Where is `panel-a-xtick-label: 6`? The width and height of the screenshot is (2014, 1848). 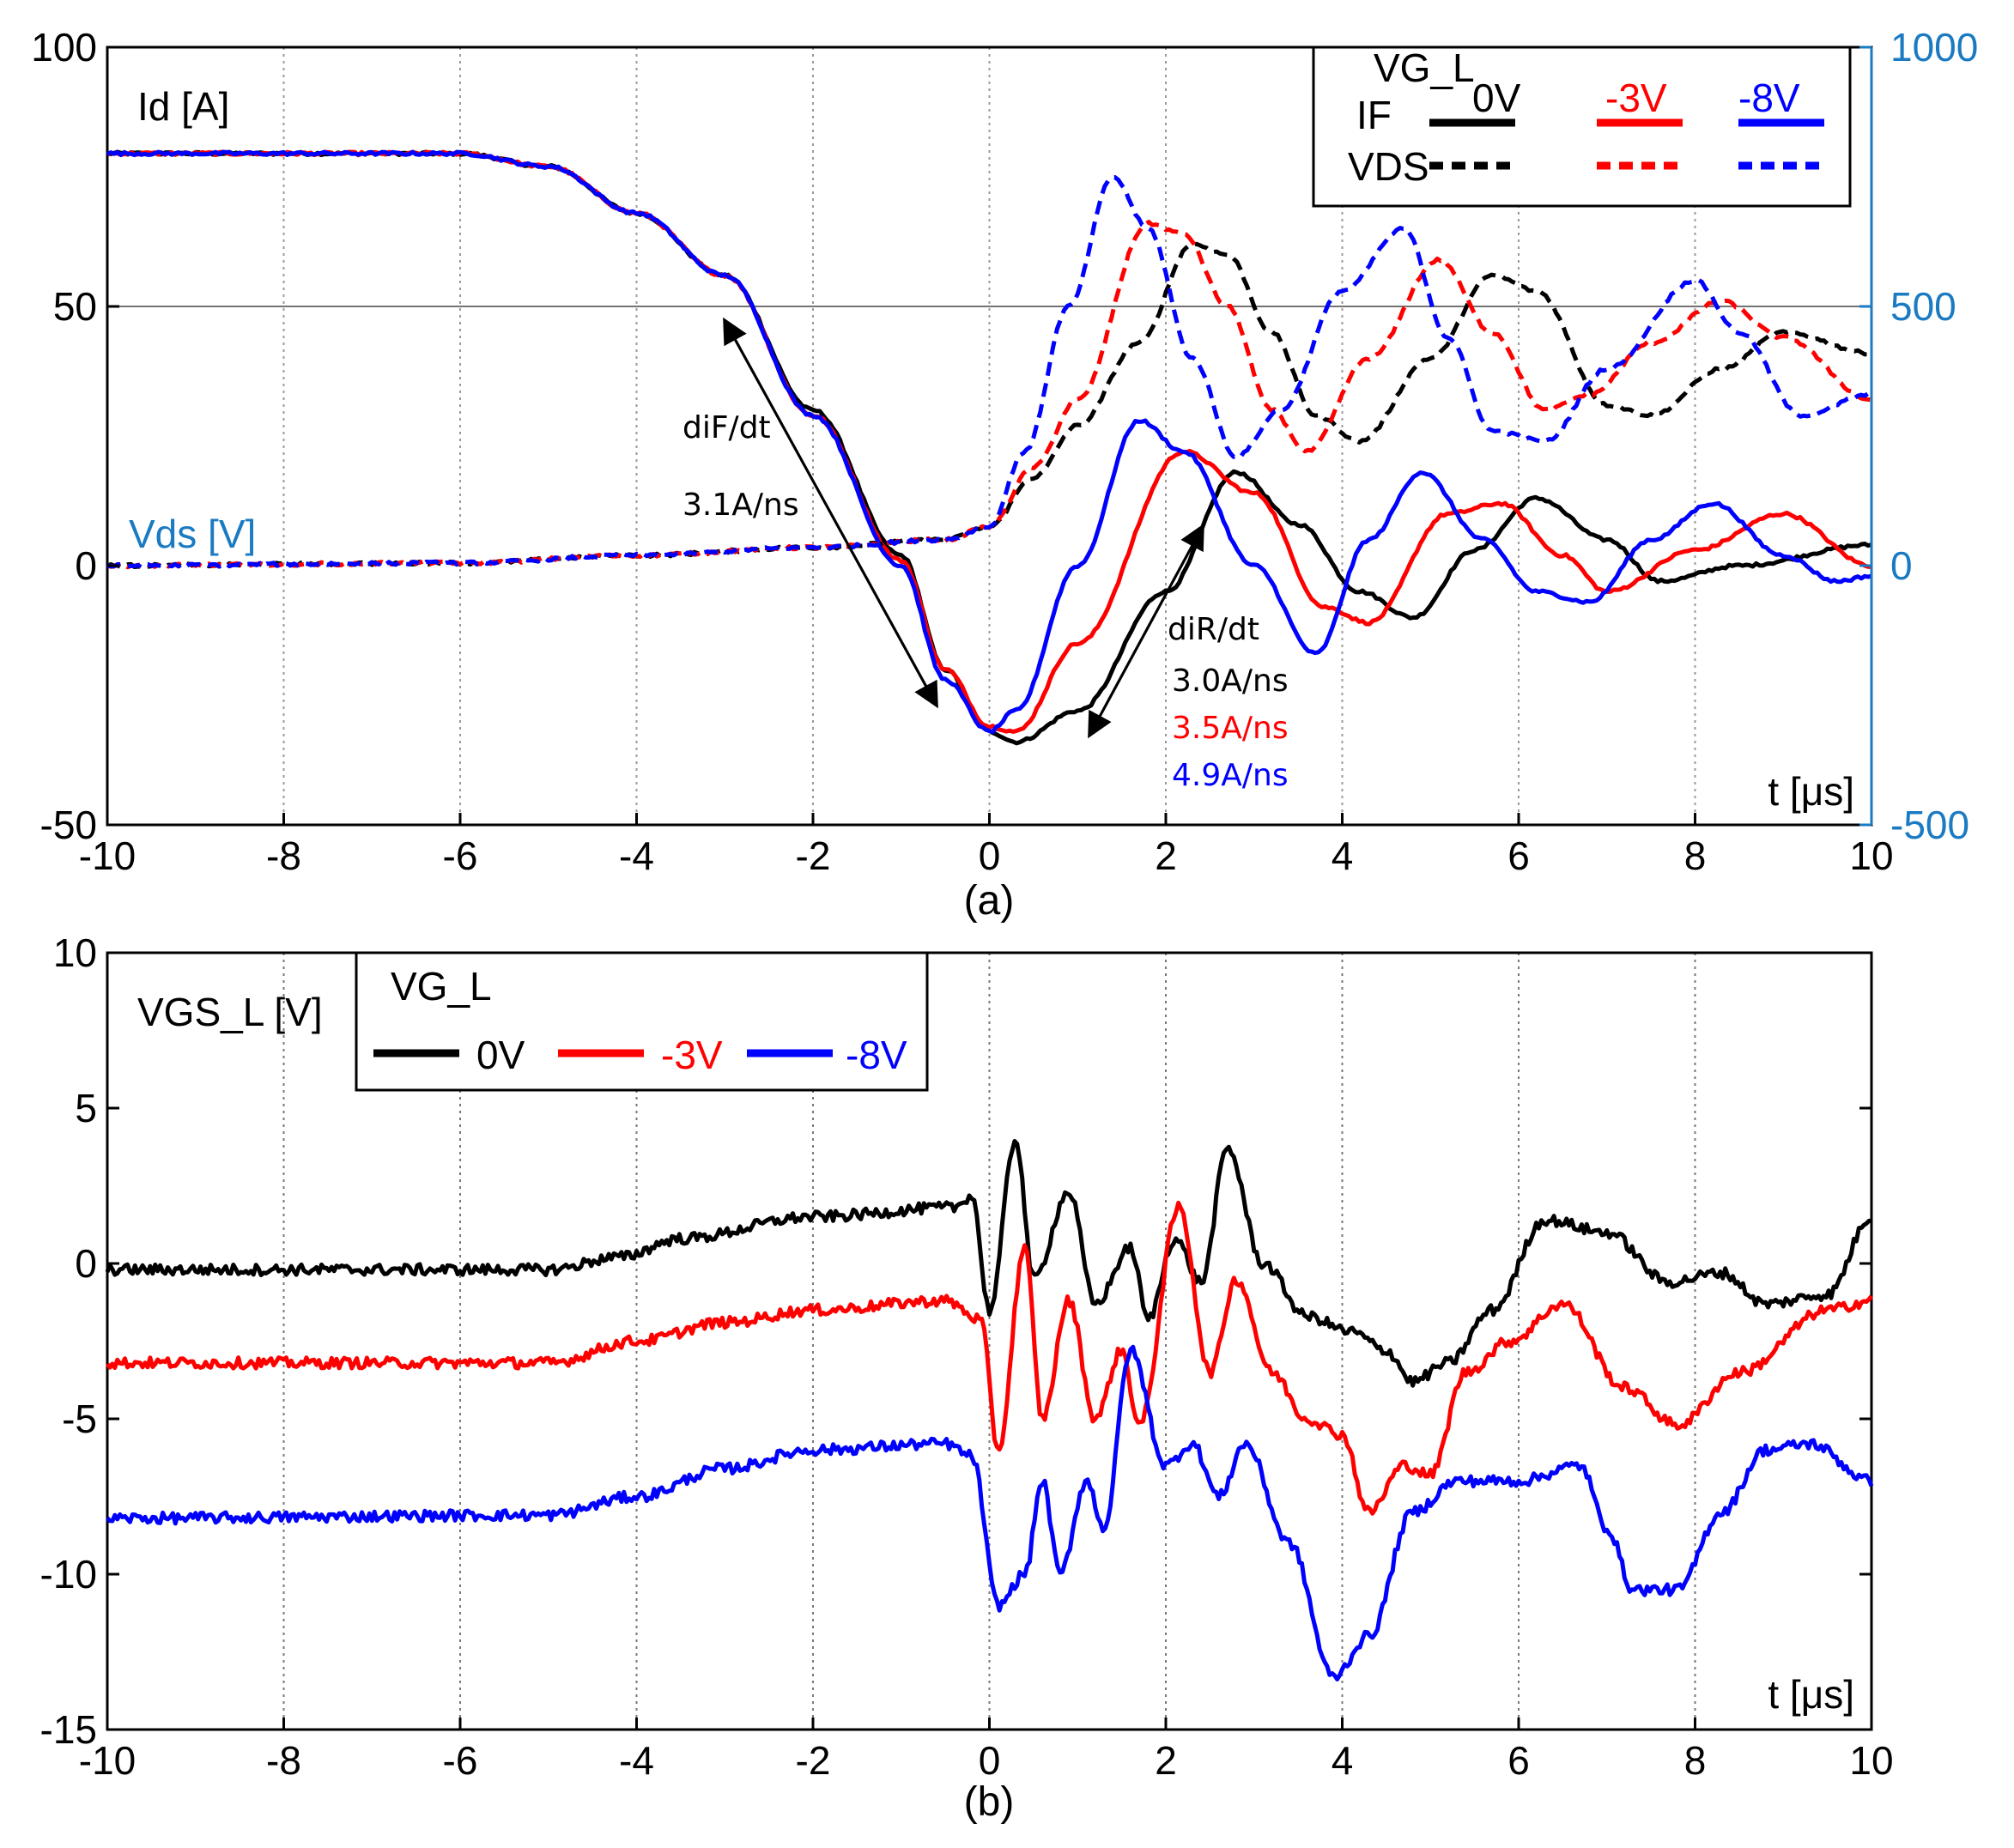 panel-a-xtick-label: 6 is located at coordinates (1518, 856).